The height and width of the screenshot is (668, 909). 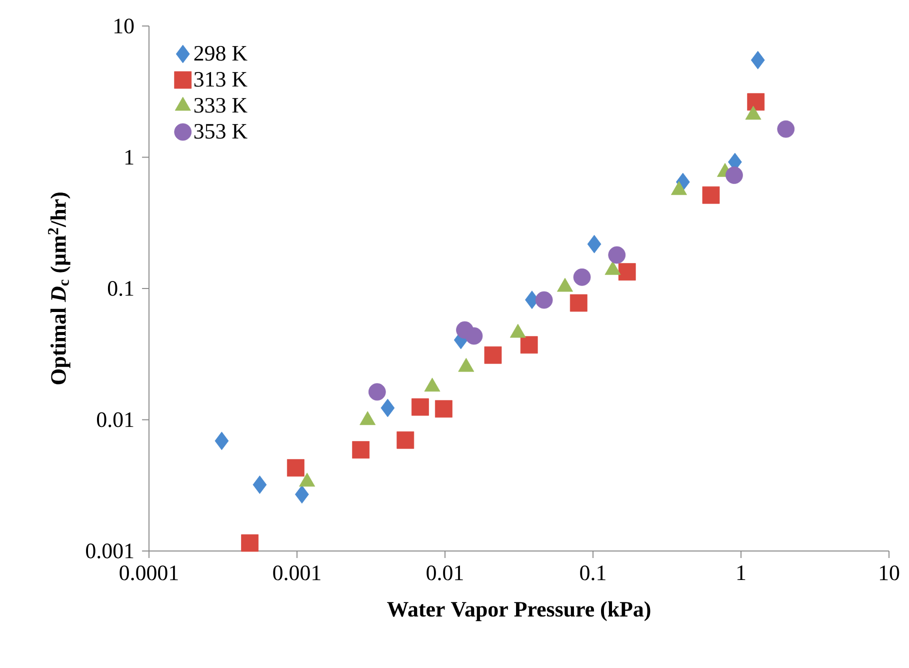 What do you see at coordinates (890, 572) in the screenshot?
I see `x-tick-label: 10` at bounding box center [890, 572].